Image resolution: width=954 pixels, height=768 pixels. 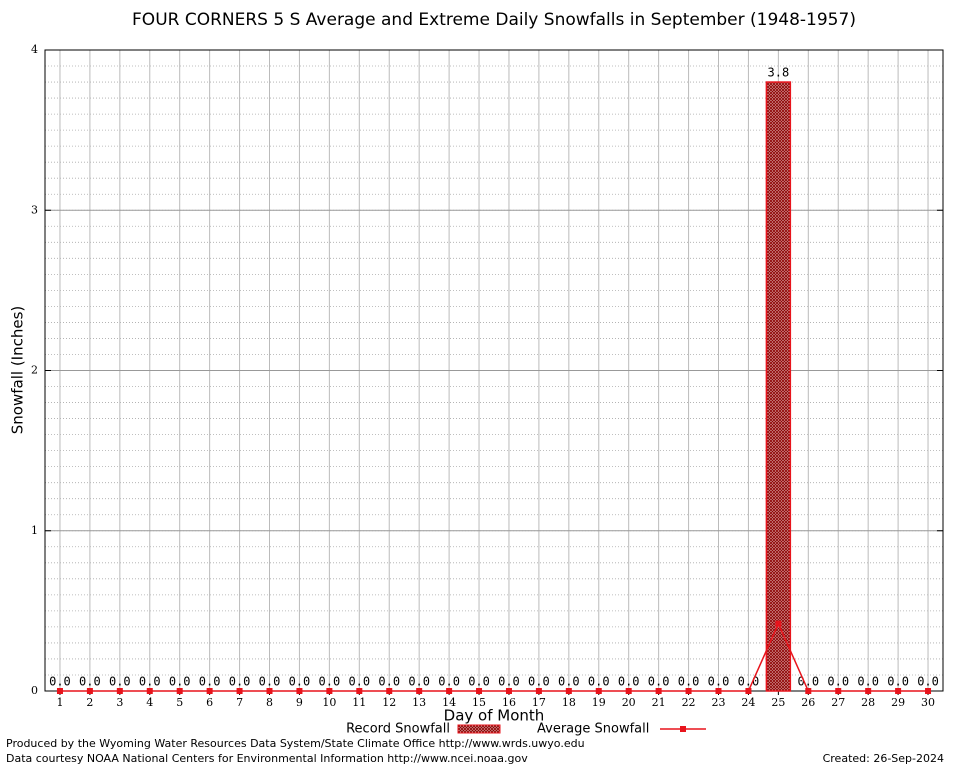 I want to click on x-tick-label: 5, so click(x=179, y=702).